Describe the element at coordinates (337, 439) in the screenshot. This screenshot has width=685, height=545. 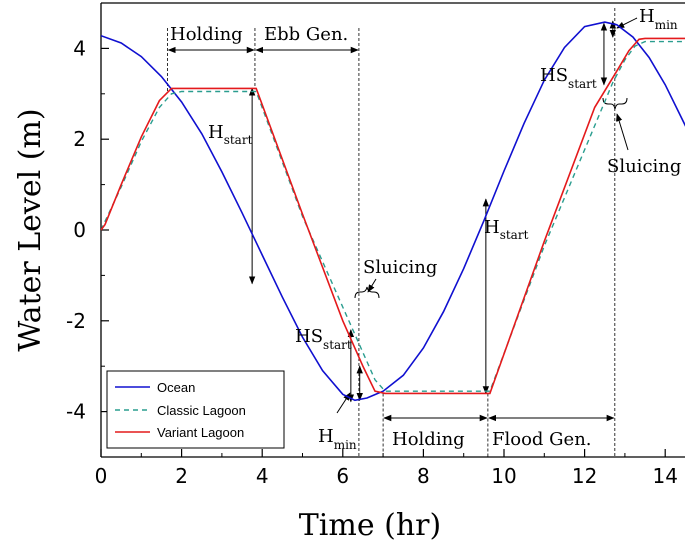
I see `label-h-min-1: Hmin` at that location.